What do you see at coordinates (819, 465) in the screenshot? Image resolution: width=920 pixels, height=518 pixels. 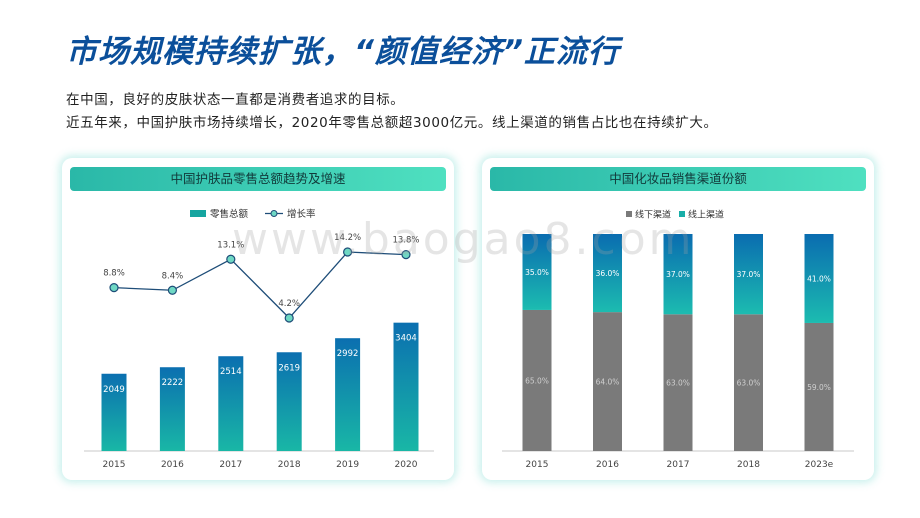 I see `x-tick-label: 2023e` at bounding box center [819, 465].